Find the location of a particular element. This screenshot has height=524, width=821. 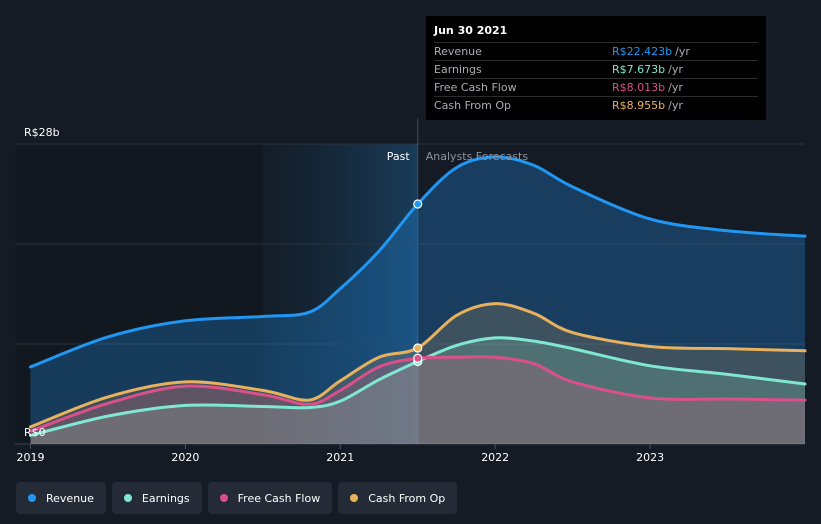

tooltip-value: R$22.423b is located at coordinates (642, 51).